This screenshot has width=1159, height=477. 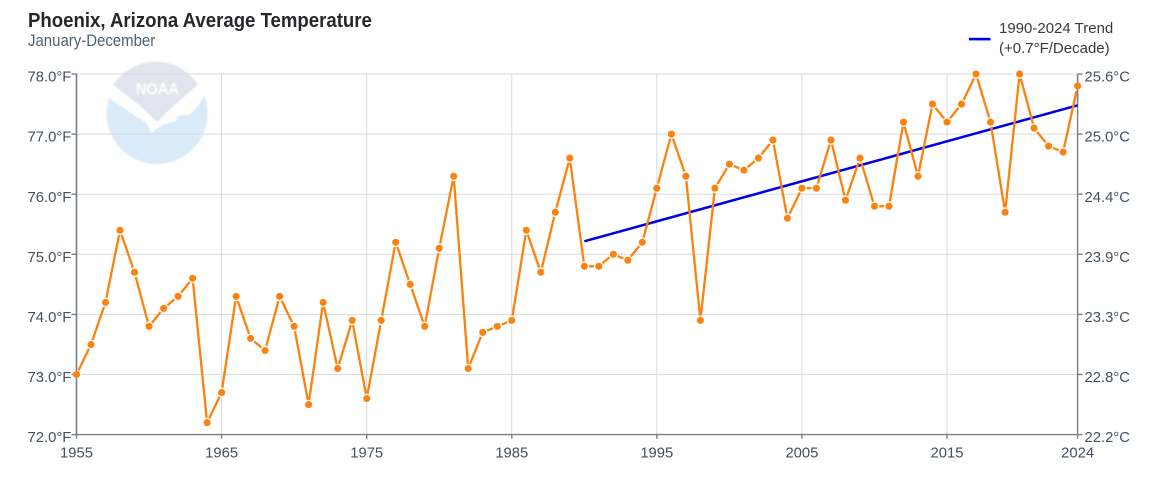 What do you see at coordinates (50, 318) in the screenshot?
I see `svg-text: 74.0°F` at bounding box center [50, 318].